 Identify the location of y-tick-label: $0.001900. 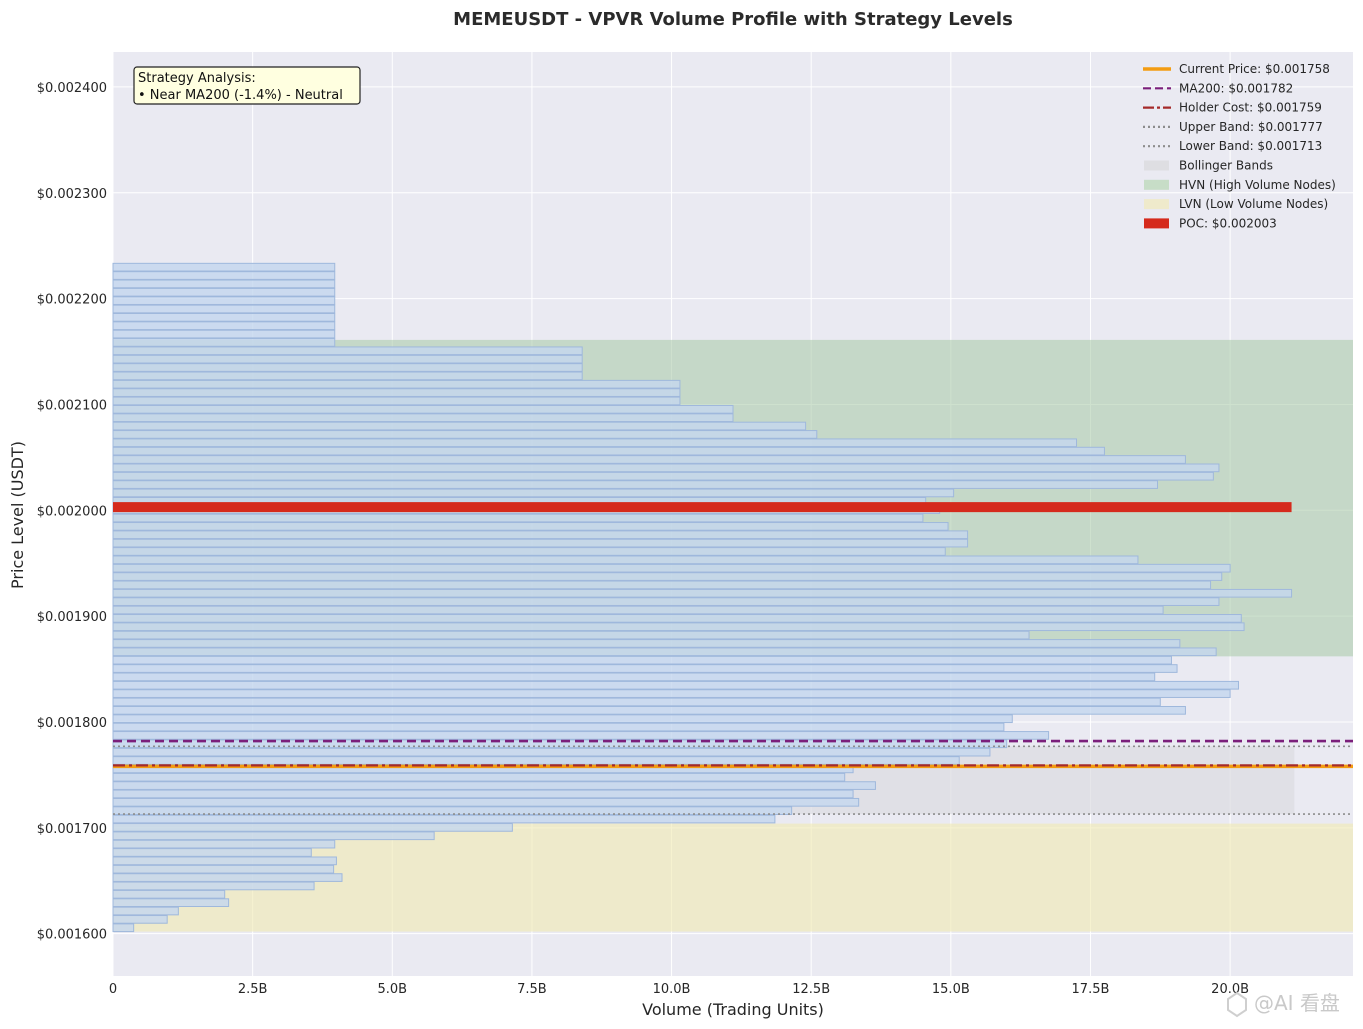
(72, 617).